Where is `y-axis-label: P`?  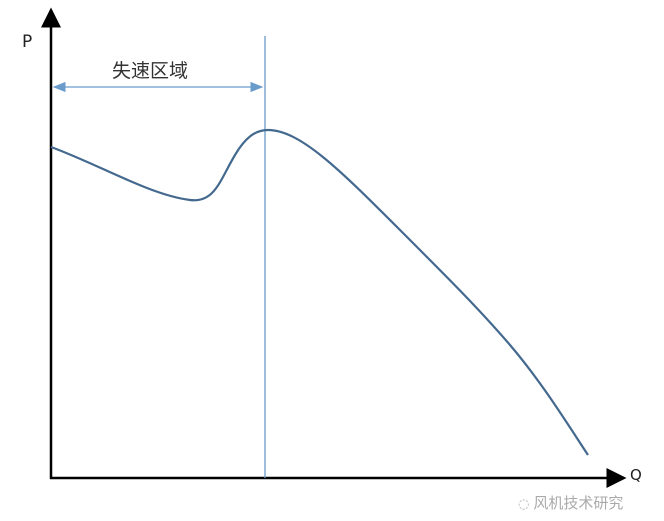 y-axis-label: P is located at coordinates (27, 42).